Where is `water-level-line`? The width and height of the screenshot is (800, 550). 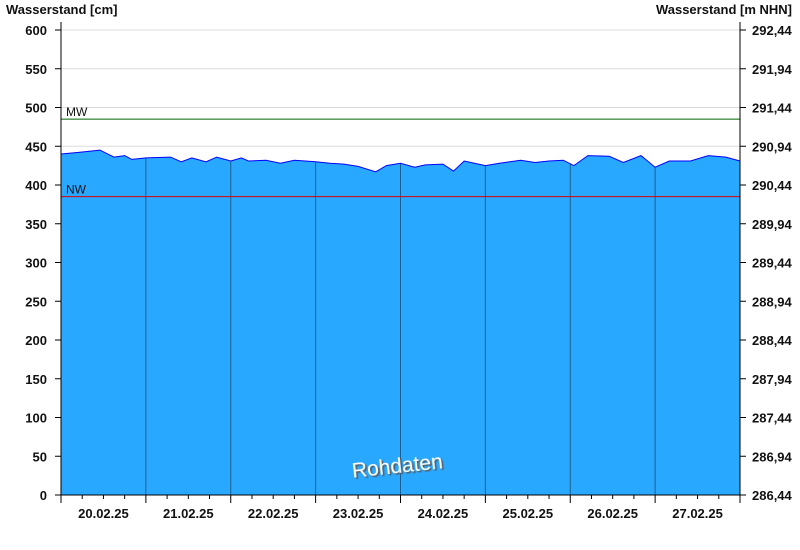 water-level-line is located at coordinates (400, 161).